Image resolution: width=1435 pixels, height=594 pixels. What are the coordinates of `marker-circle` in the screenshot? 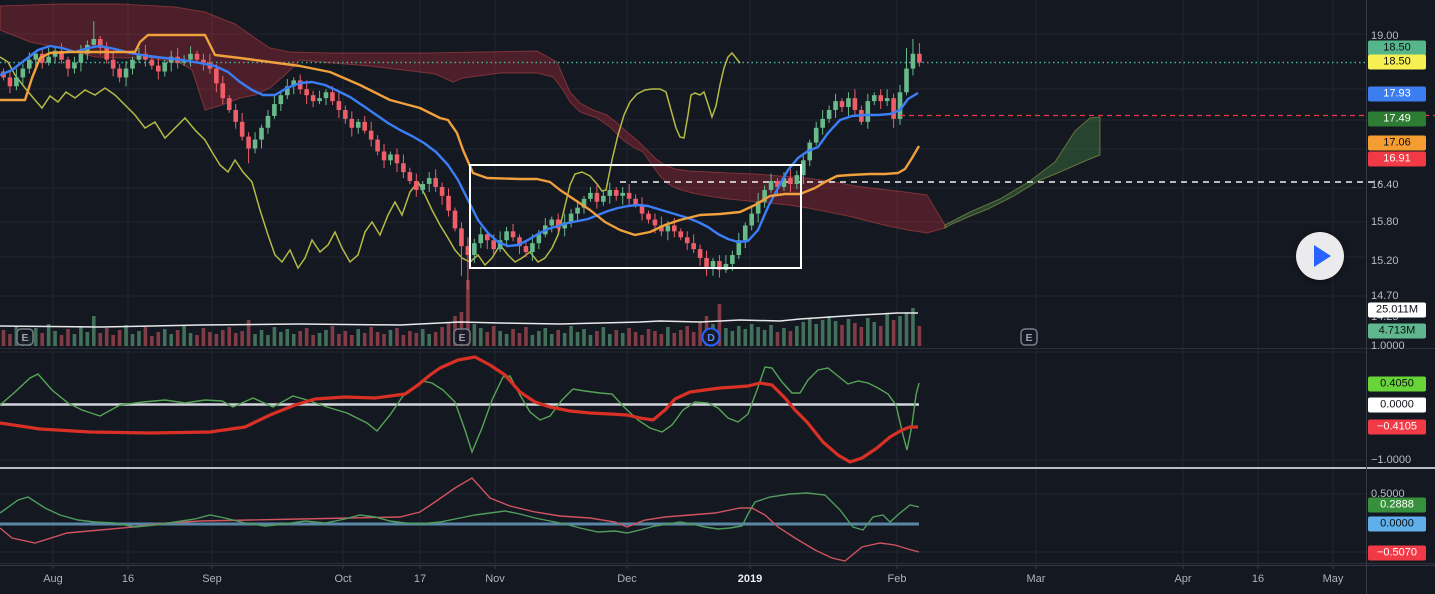 It's located at (711, 337).